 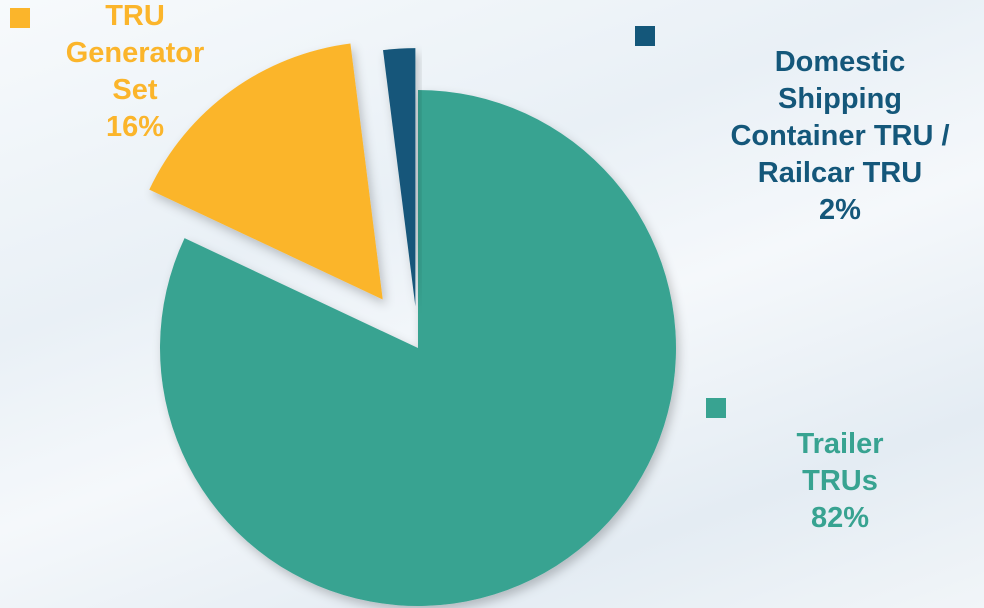 What do you see at coordinates (716, 408) in the screenshot?
I see `legend-swatch-trailer` at bounding box center [716, 408].